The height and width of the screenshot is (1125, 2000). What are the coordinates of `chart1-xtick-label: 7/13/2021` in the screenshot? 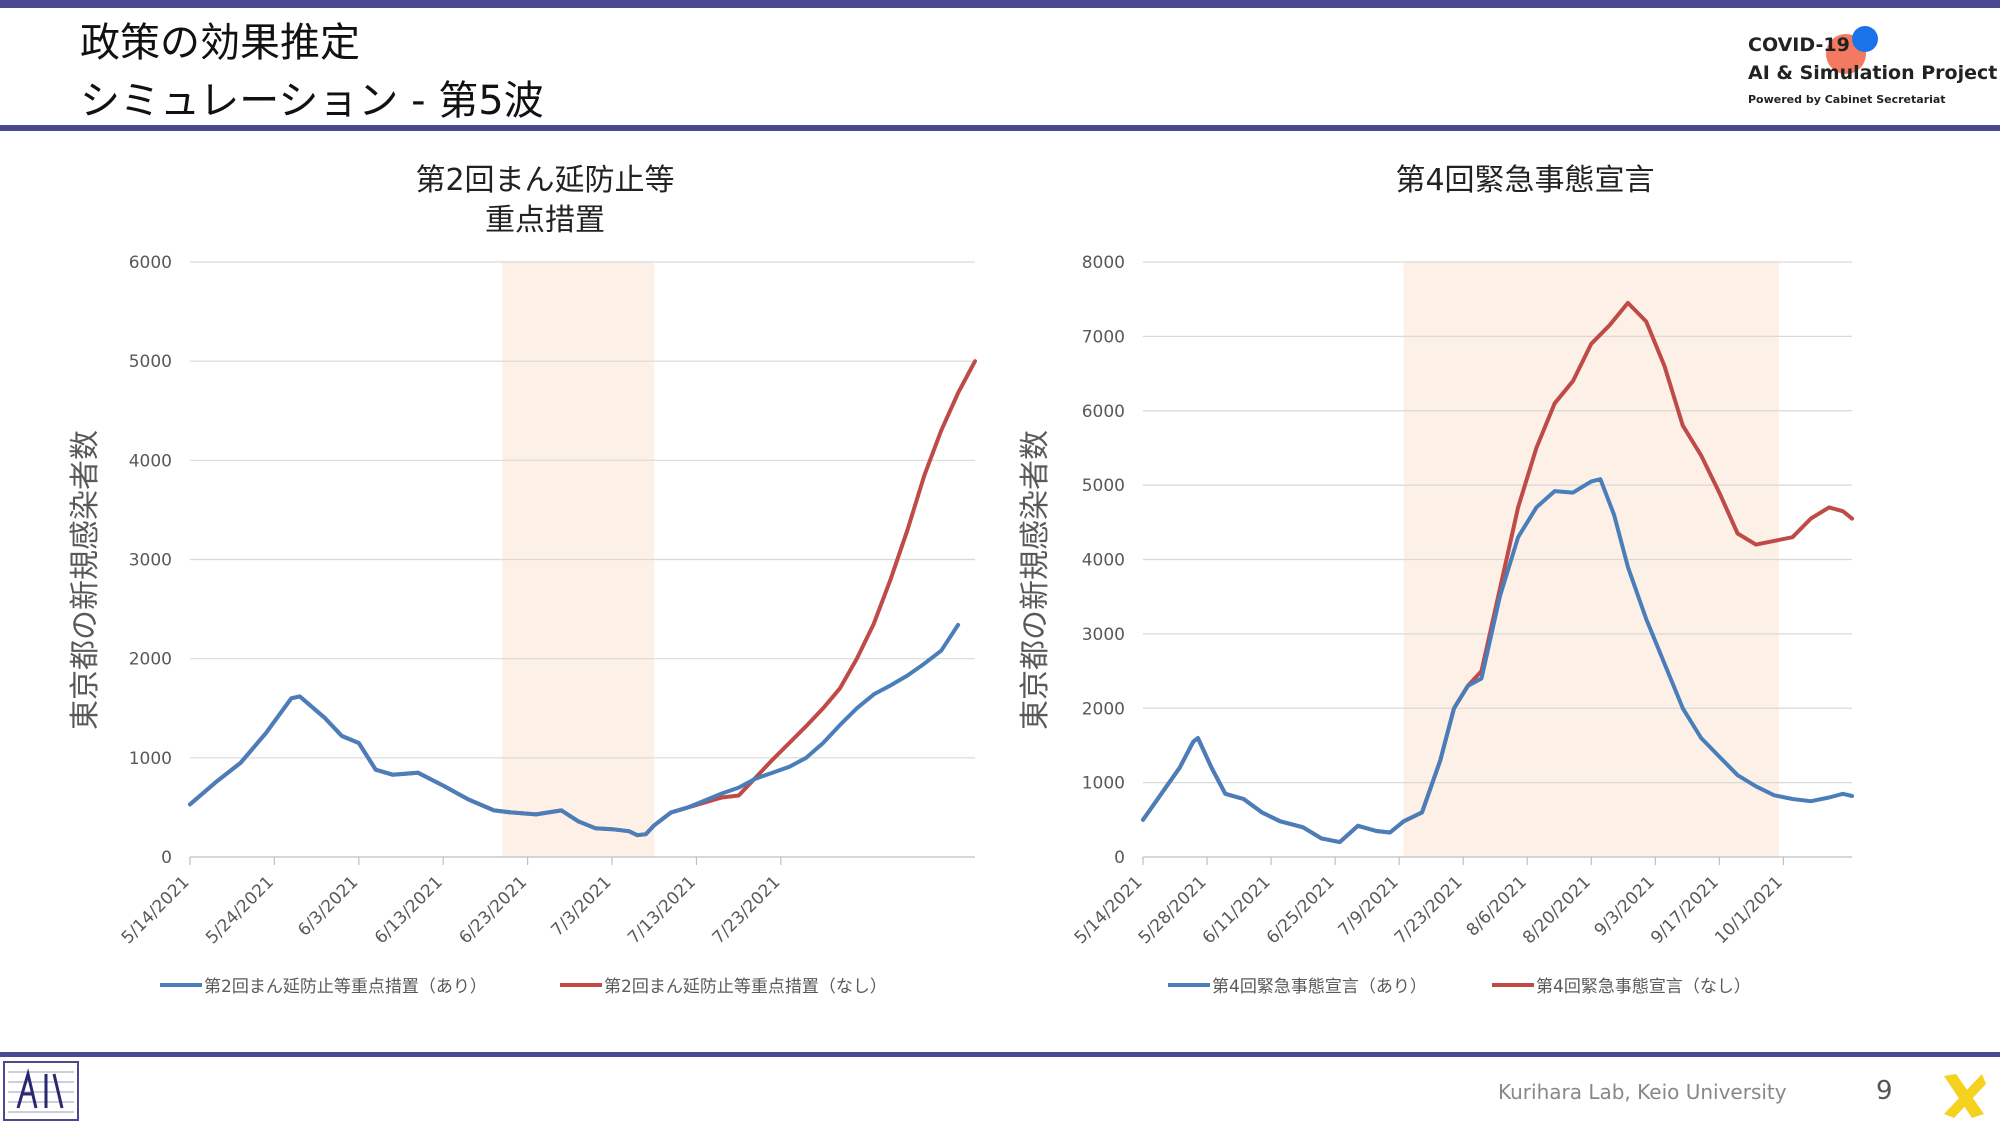 It's located at (662, 910).